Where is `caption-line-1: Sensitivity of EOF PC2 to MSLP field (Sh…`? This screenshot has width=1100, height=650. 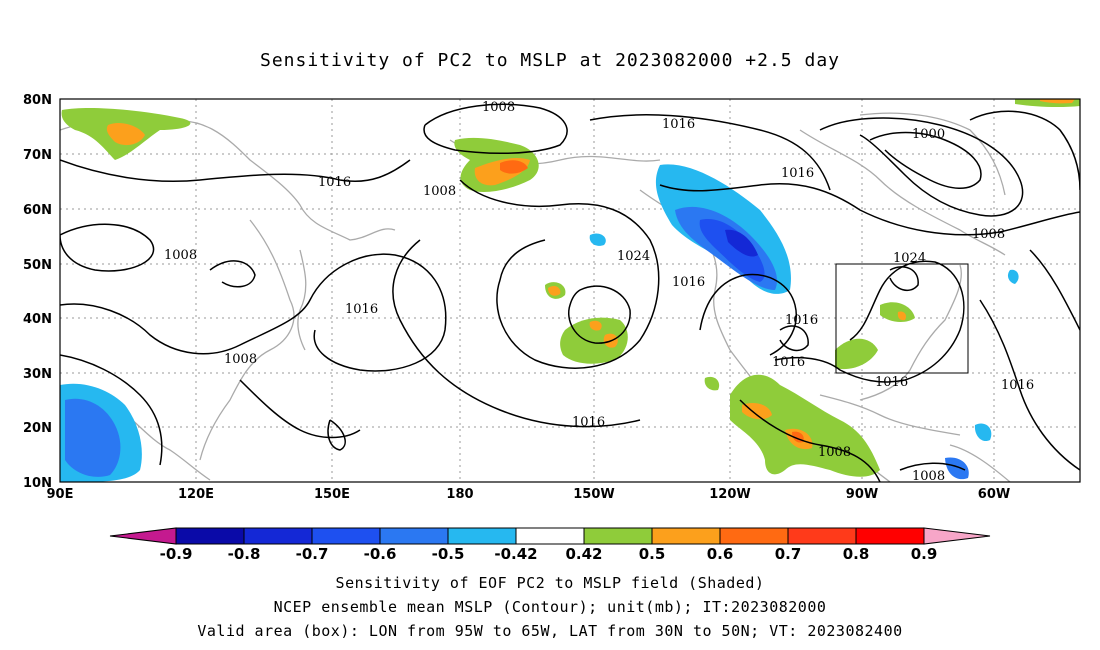 caption-line-1: Sensitivity of EOF PC2 to MSLP field (Sh… is located at coordinates (550, 583).